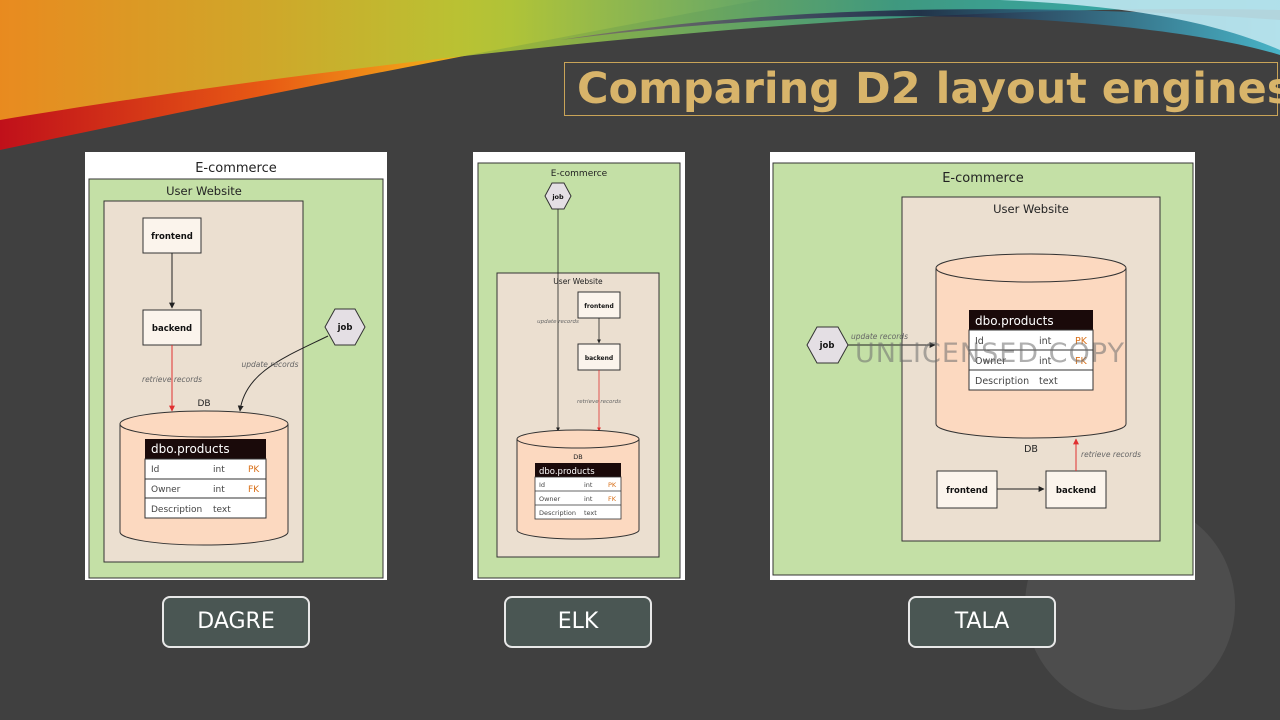 This screenshot has width=1280, height=720. What do you see at coordinates (236, 622) in the screenshot?
I see `dagre-label: DAGRE` at bounding box center [236, 622].